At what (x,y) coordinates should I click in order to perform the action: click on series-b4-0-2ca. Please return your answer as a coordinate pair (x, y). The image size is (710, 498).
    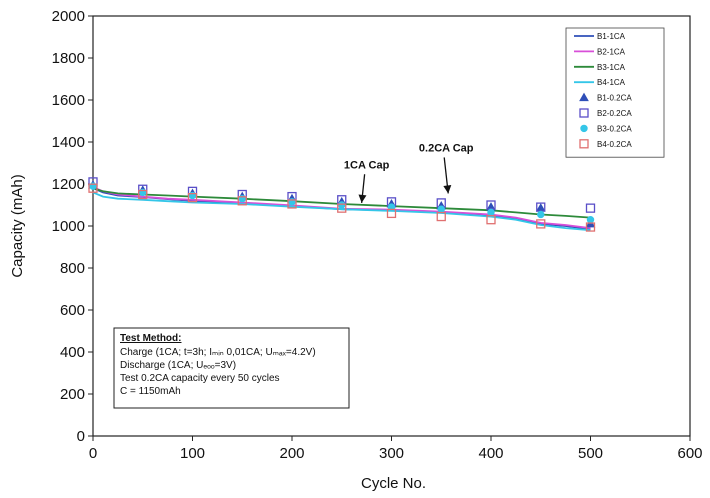
    Looking at the image, I should click on (342, 207).